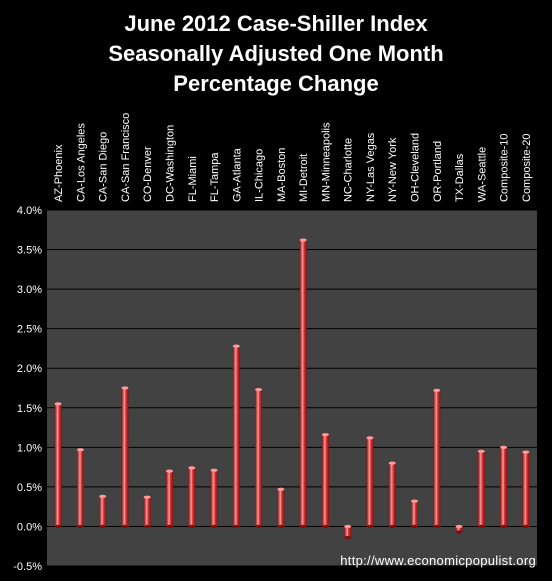 The height and width of the screenshot is (581, 552). I want to click on y-tick-label: 0.0%, so click(29, 527).